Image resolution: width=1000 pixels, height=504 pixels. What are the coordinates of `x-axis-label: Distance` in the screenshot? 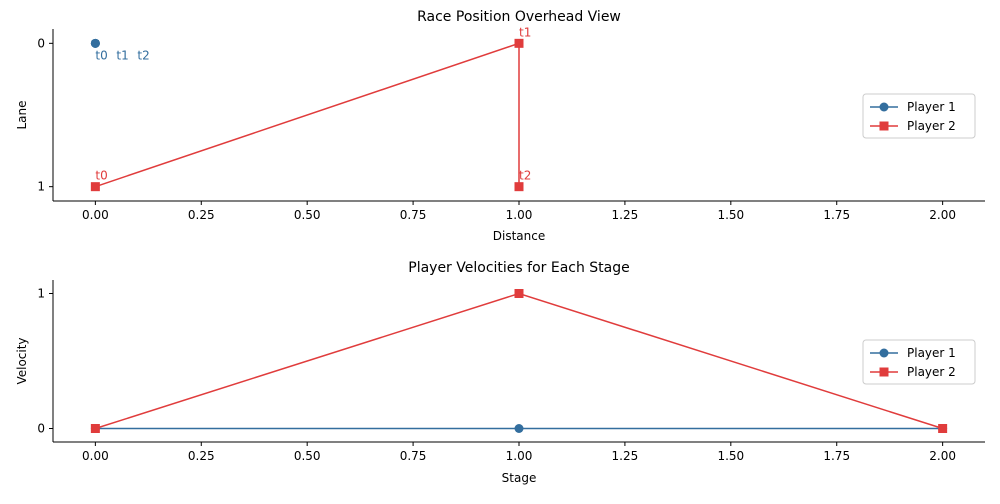 It's located at (519, 236).